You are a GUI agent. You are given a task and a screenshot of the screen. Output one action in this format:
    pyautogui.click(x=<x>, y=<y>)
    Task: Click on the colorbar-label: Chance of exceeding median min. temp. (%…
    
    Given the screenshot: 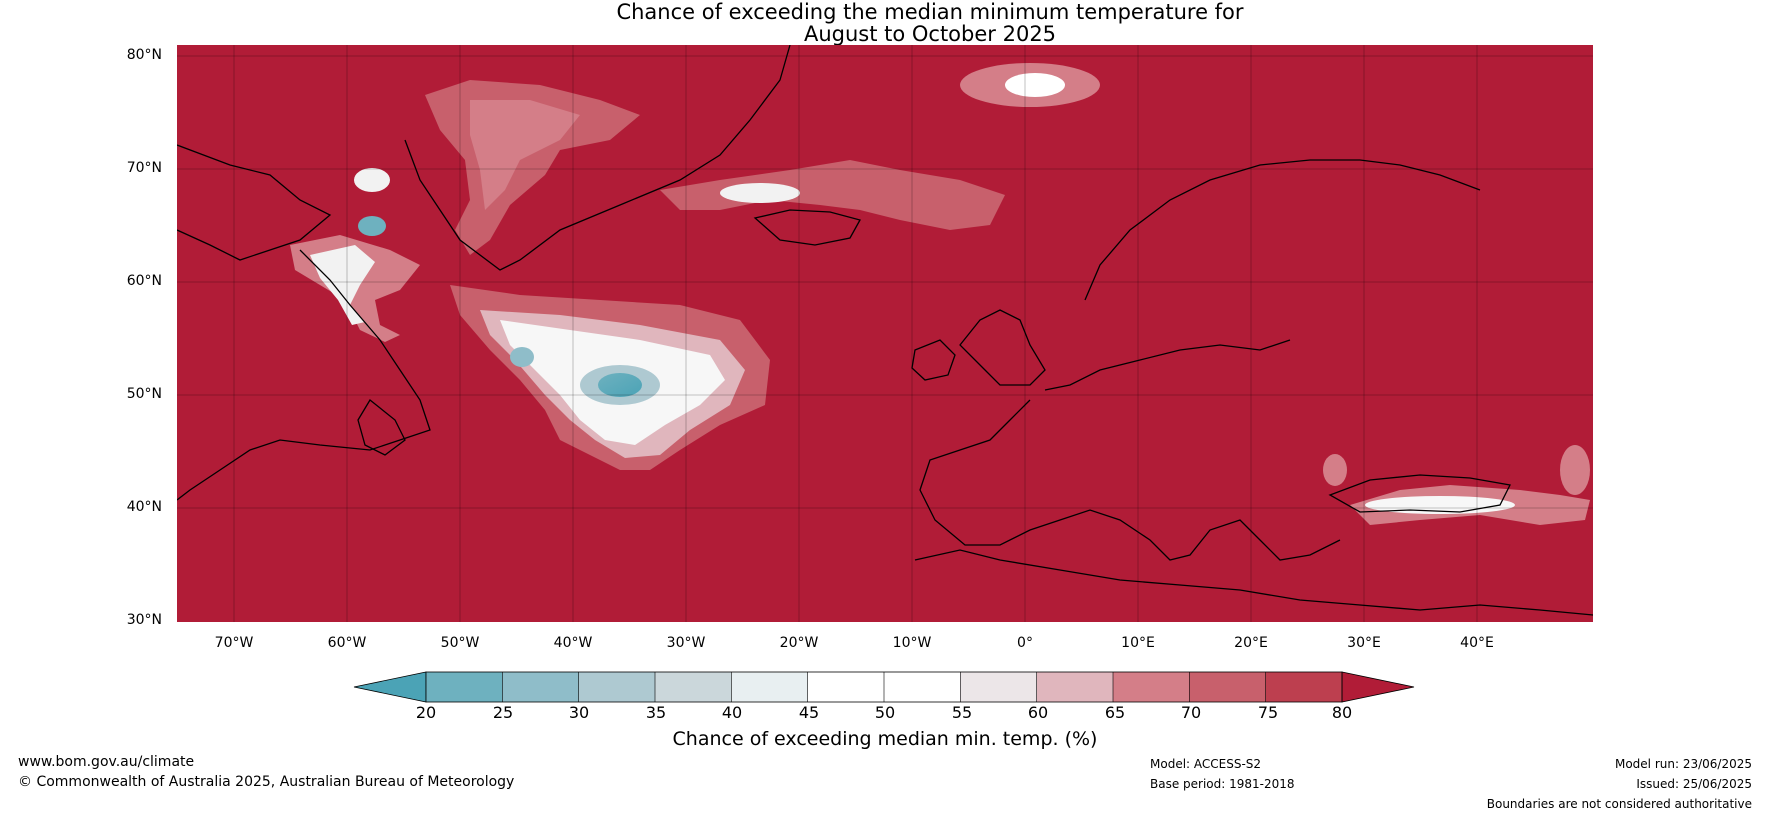 What is the action you would take?
    pyautogui.click(x=885, y=739)
    